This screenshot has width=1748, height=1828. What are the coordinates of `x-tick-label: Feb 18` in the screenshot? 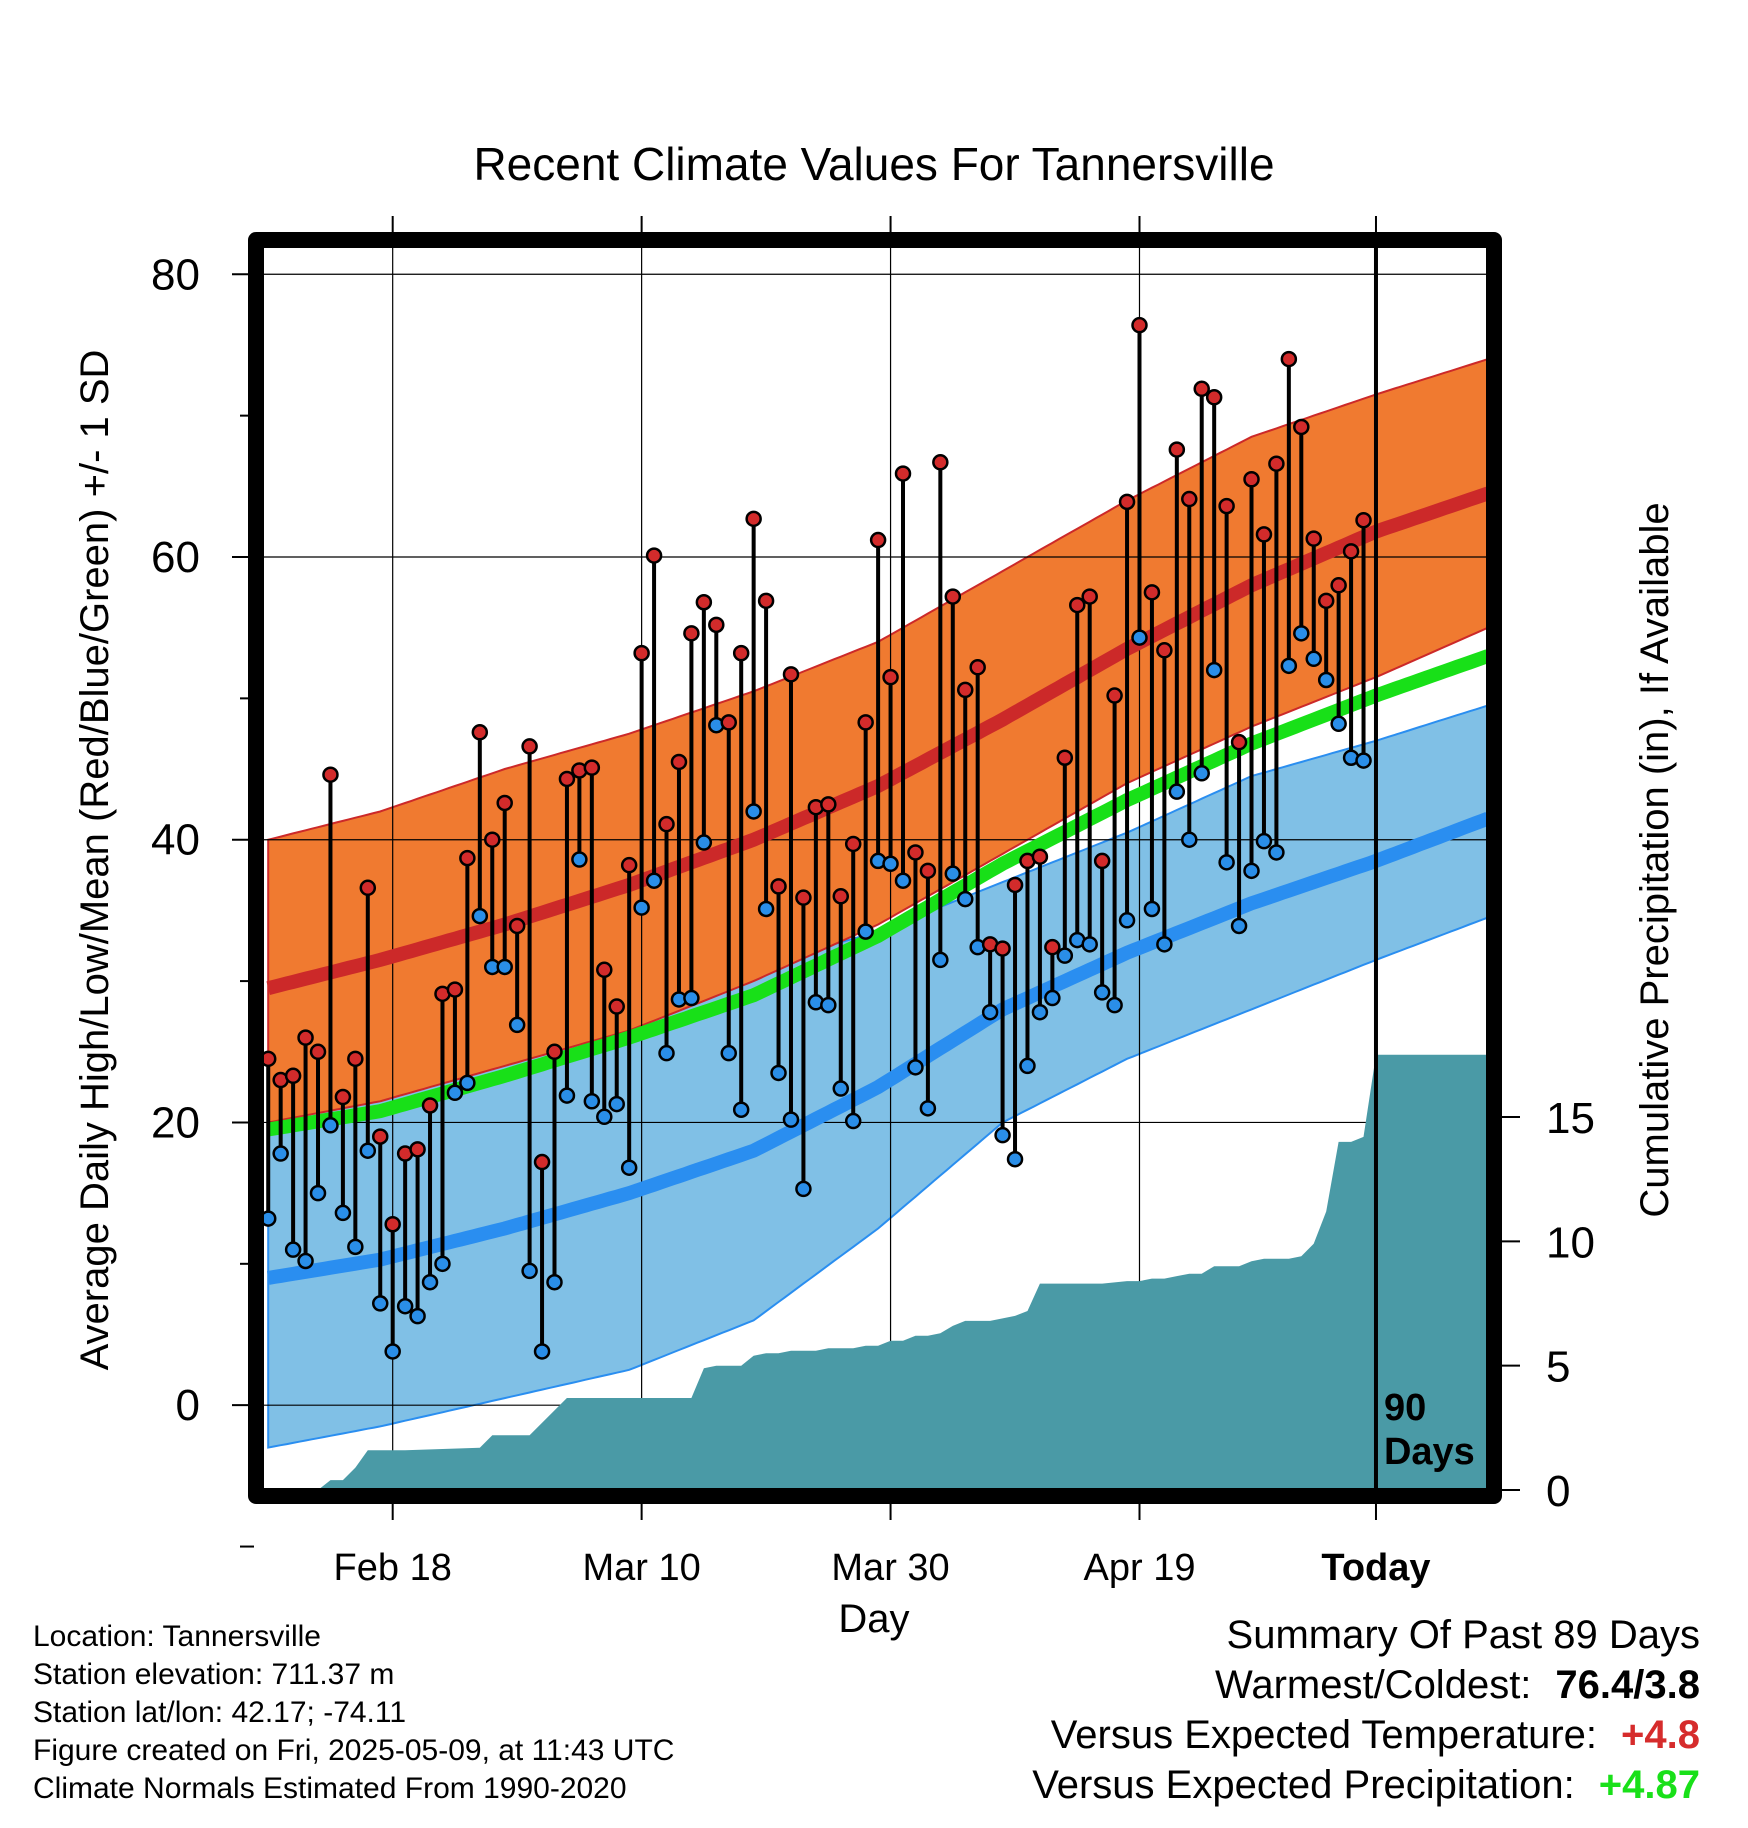 It's located at (393, 1568).